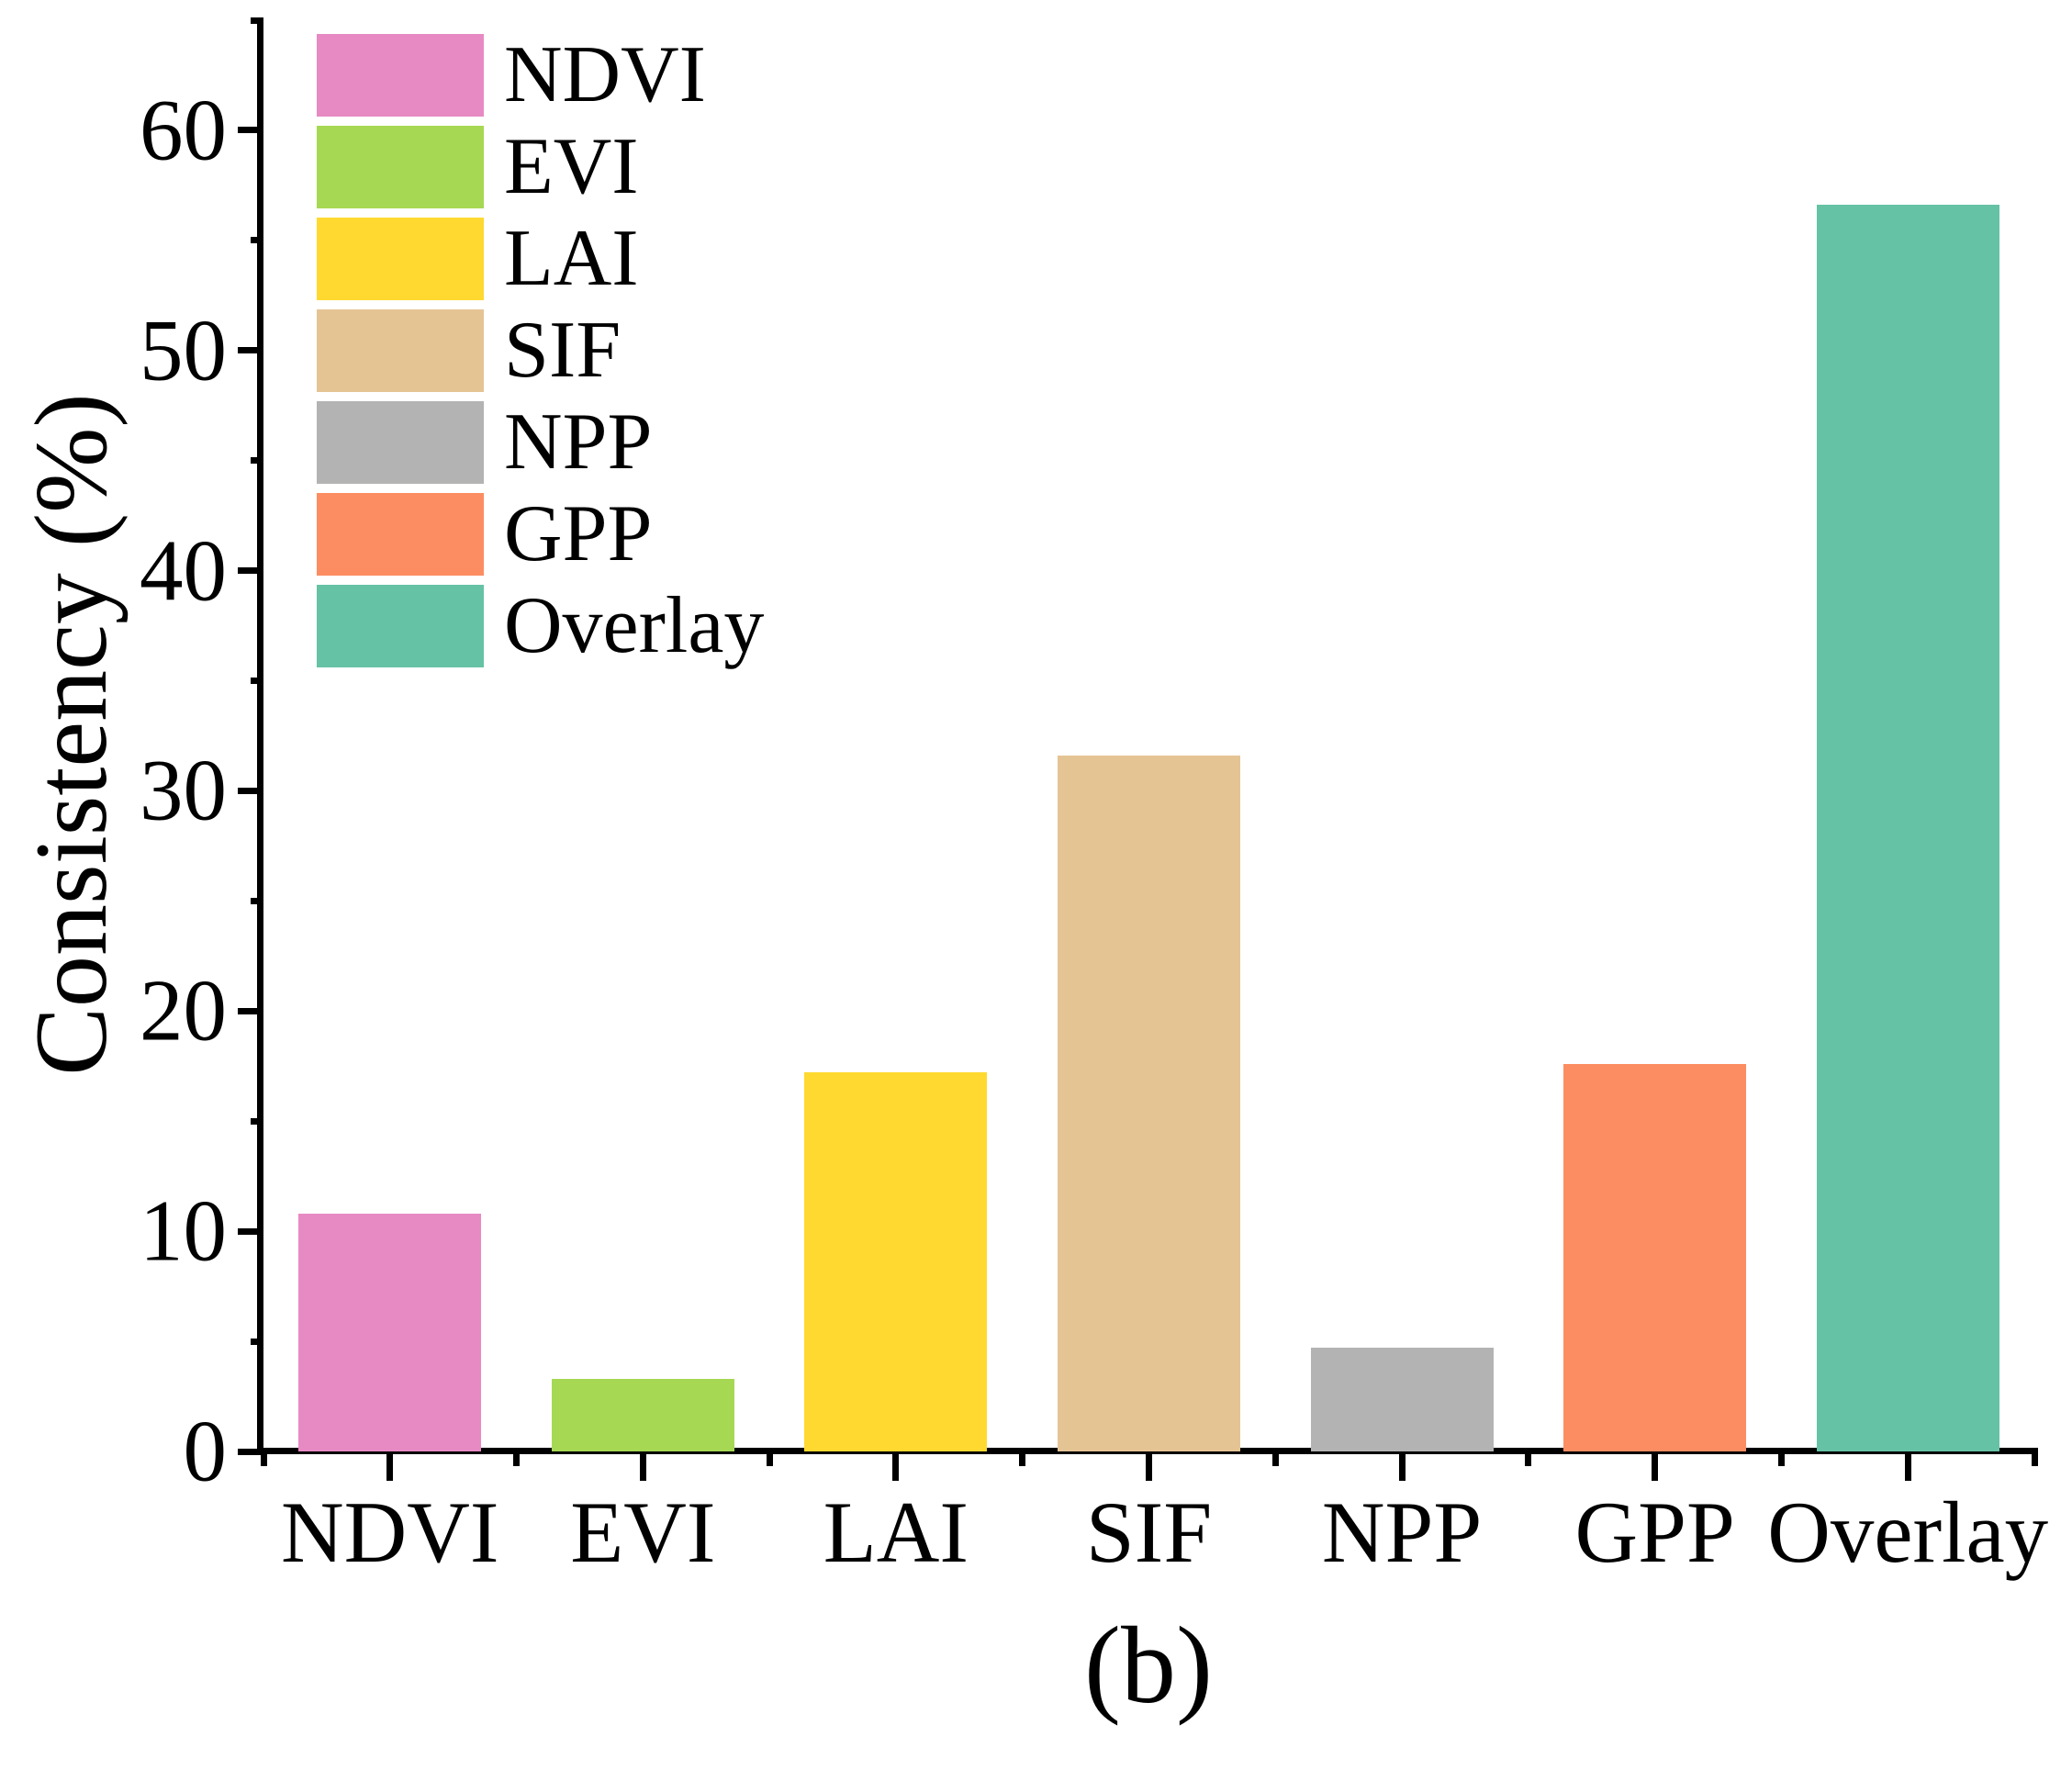 This screenshot has width=2072, height=1770. I want to click on x-tick-label-evi: EVI, so click(643, 1532).